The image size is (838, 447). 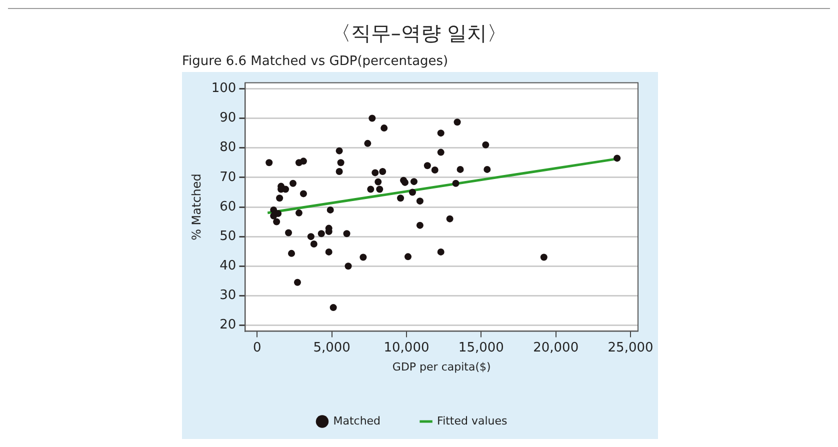 I want to click on y-tick-label: 80, so click(x=228, y=148).